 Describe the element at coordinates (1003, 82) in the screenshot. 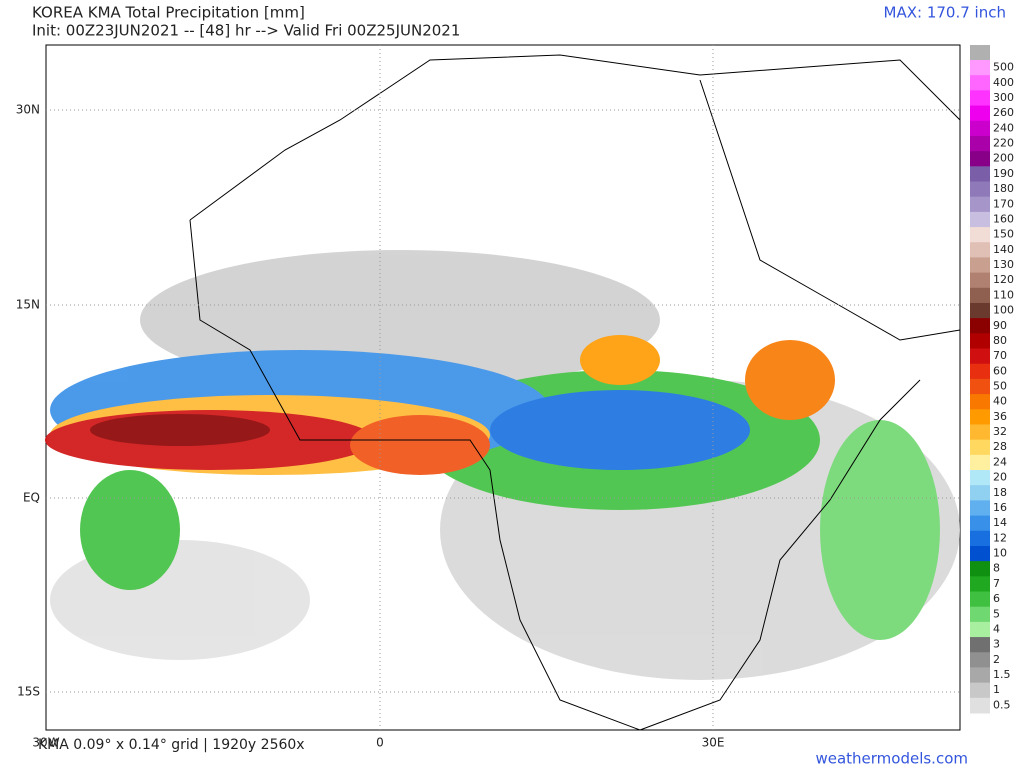

I see `colorbar-label: 400` at that location.